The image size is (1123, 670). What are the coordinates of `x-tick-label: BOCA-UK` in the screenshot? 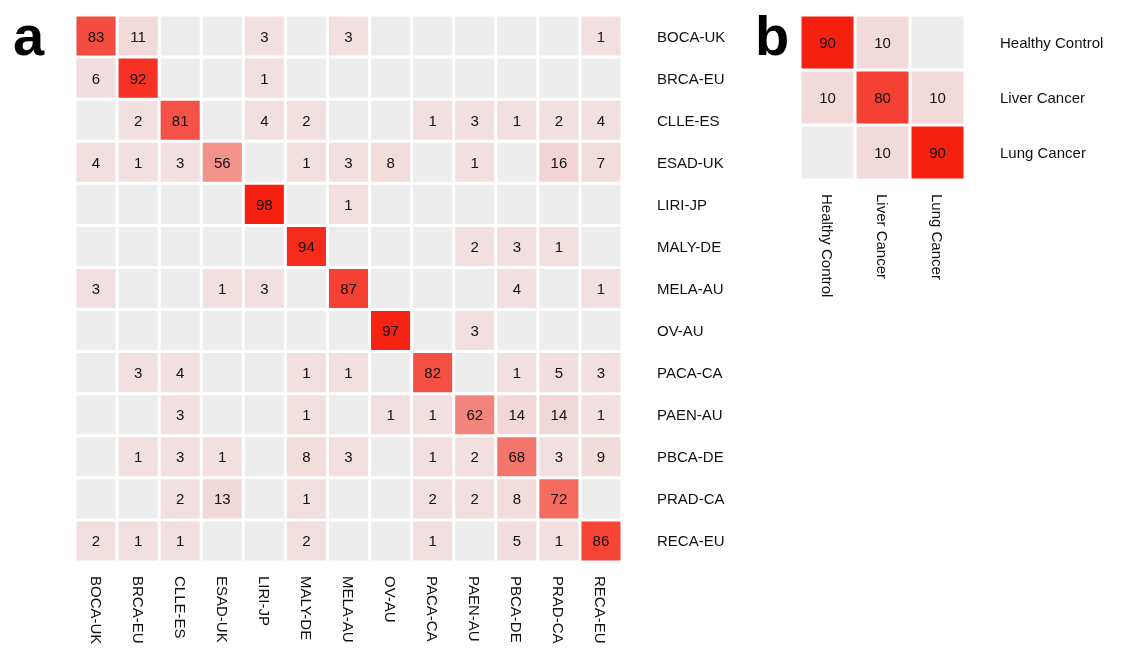 It's located at (96, 610).